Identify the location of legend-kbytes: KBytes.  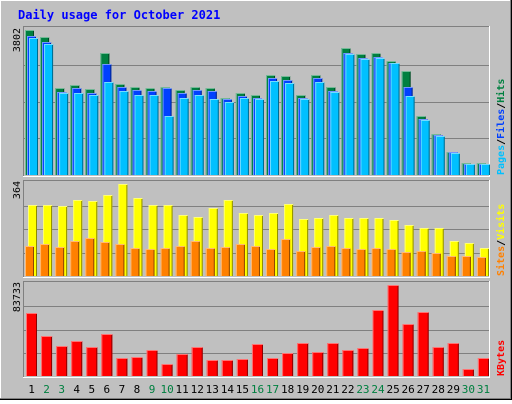
(501, 358).